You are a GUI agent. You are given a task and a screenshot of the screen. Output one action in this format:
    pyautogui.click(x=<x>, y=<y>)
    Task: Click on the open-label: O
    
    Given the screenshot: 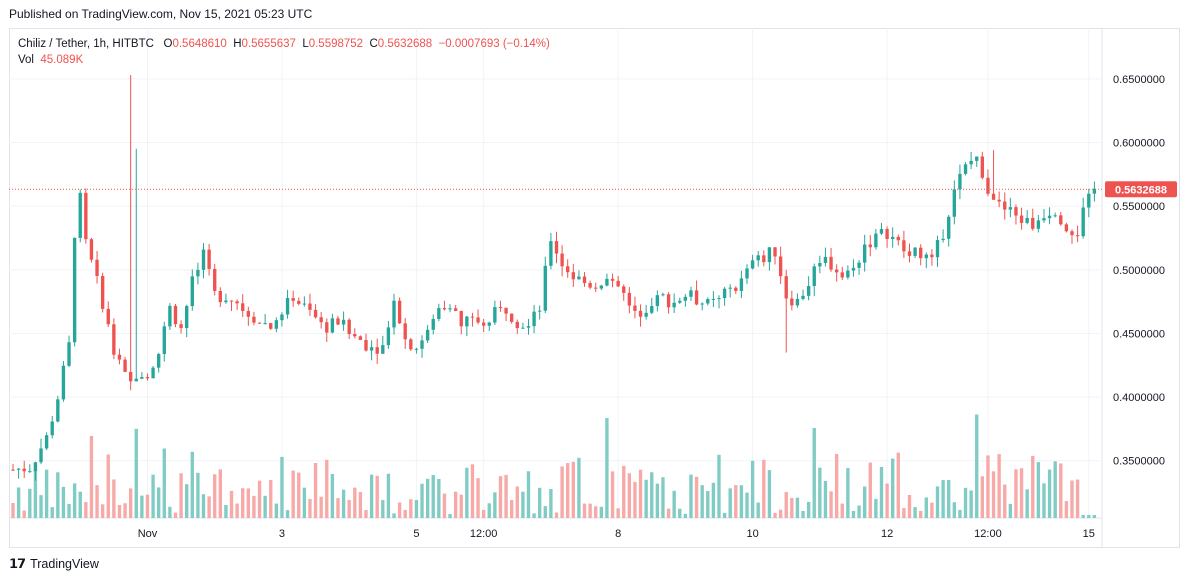 What is the action you would take?
    pyautogui.click(x=168, y=44)
    